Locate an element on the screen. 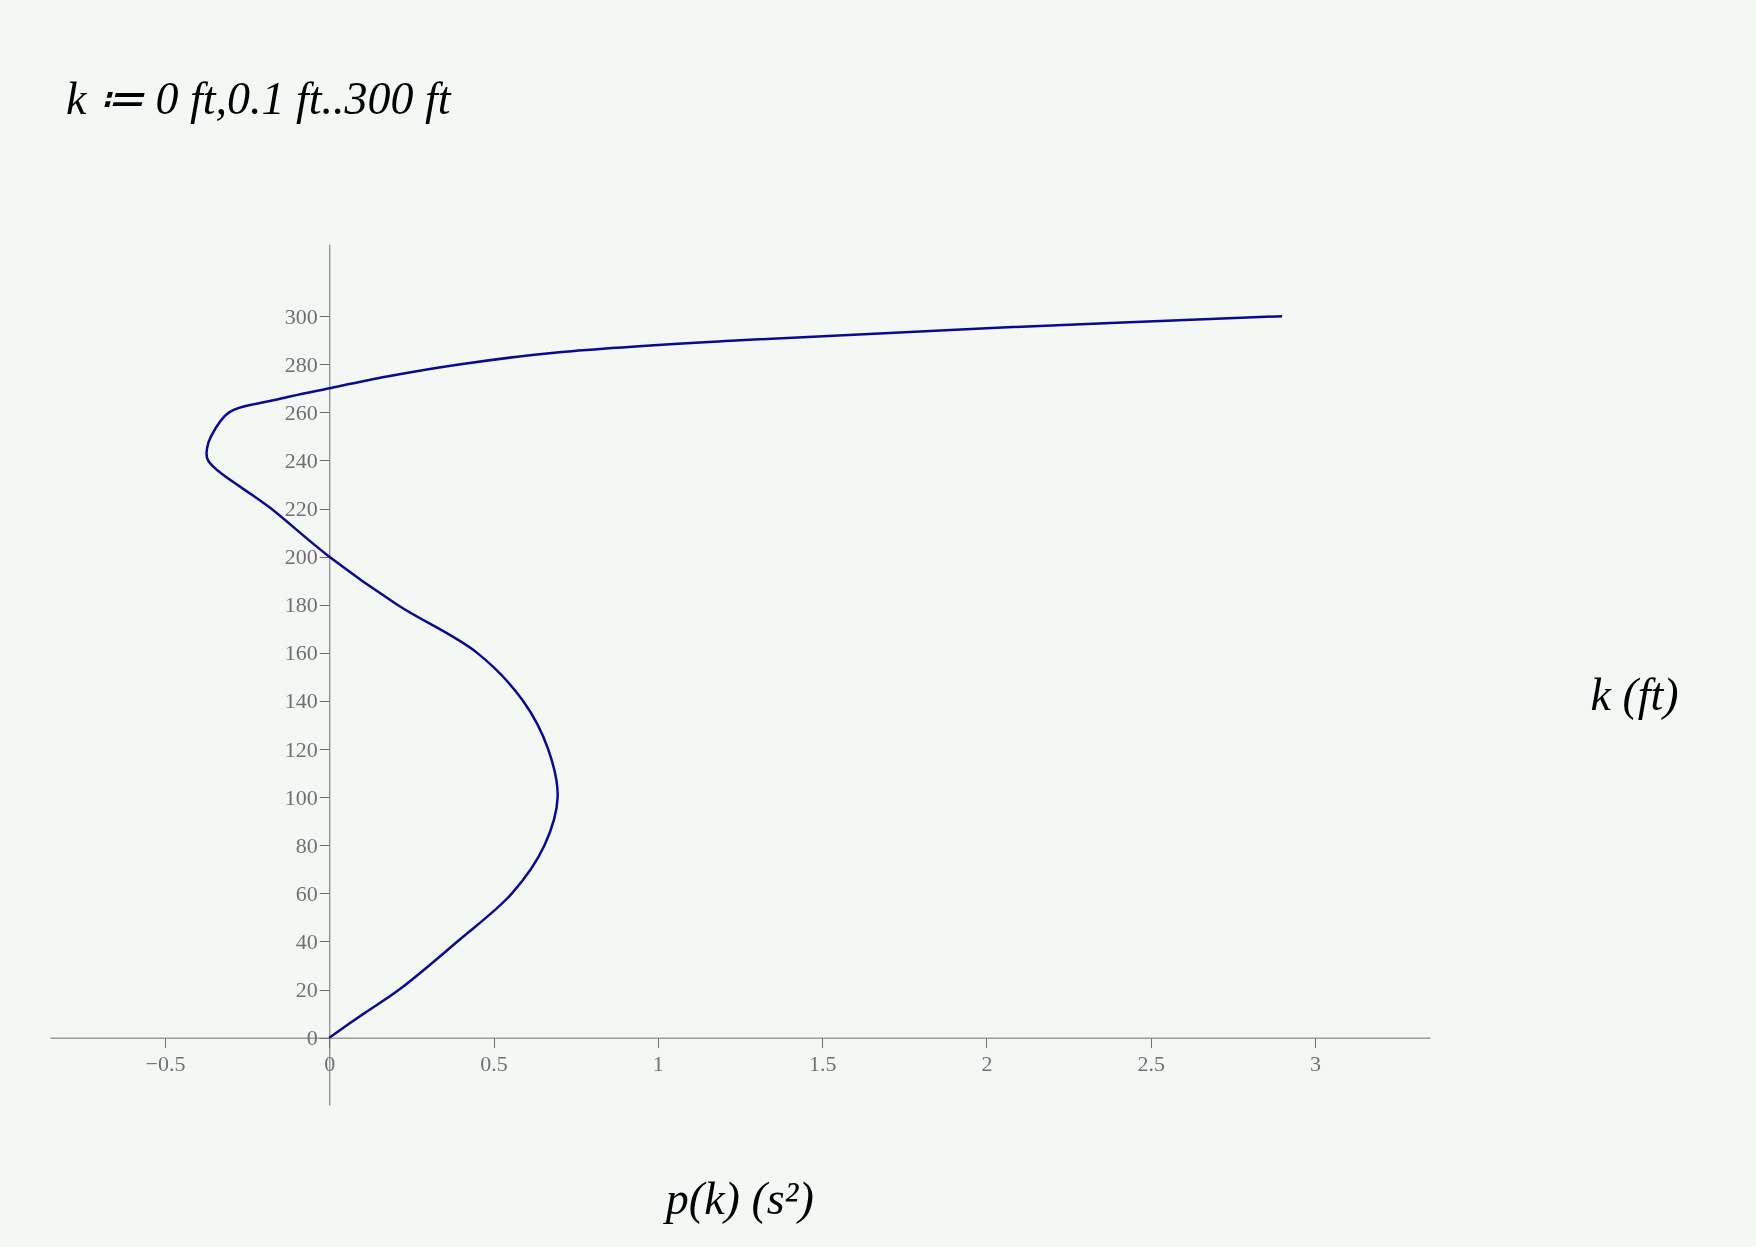 This screenshot has width=1756, height=1247. y-tick-label: 40 is located at coordinates (306, 941).